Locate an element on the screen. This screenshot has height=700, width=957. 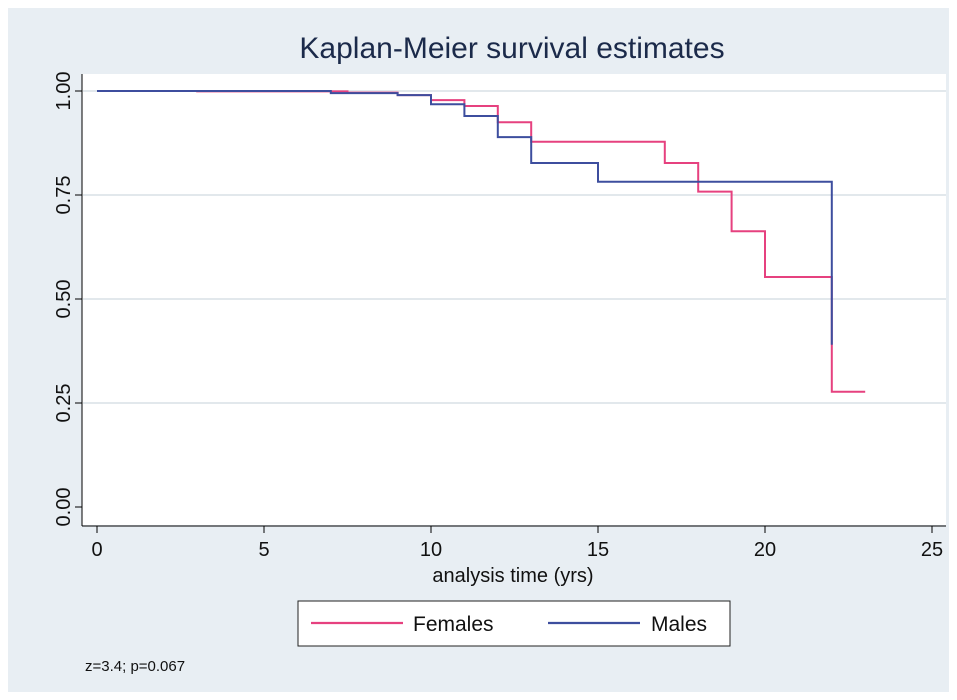
y-tick-label: 0.50 is located at coordinates (64, 299).